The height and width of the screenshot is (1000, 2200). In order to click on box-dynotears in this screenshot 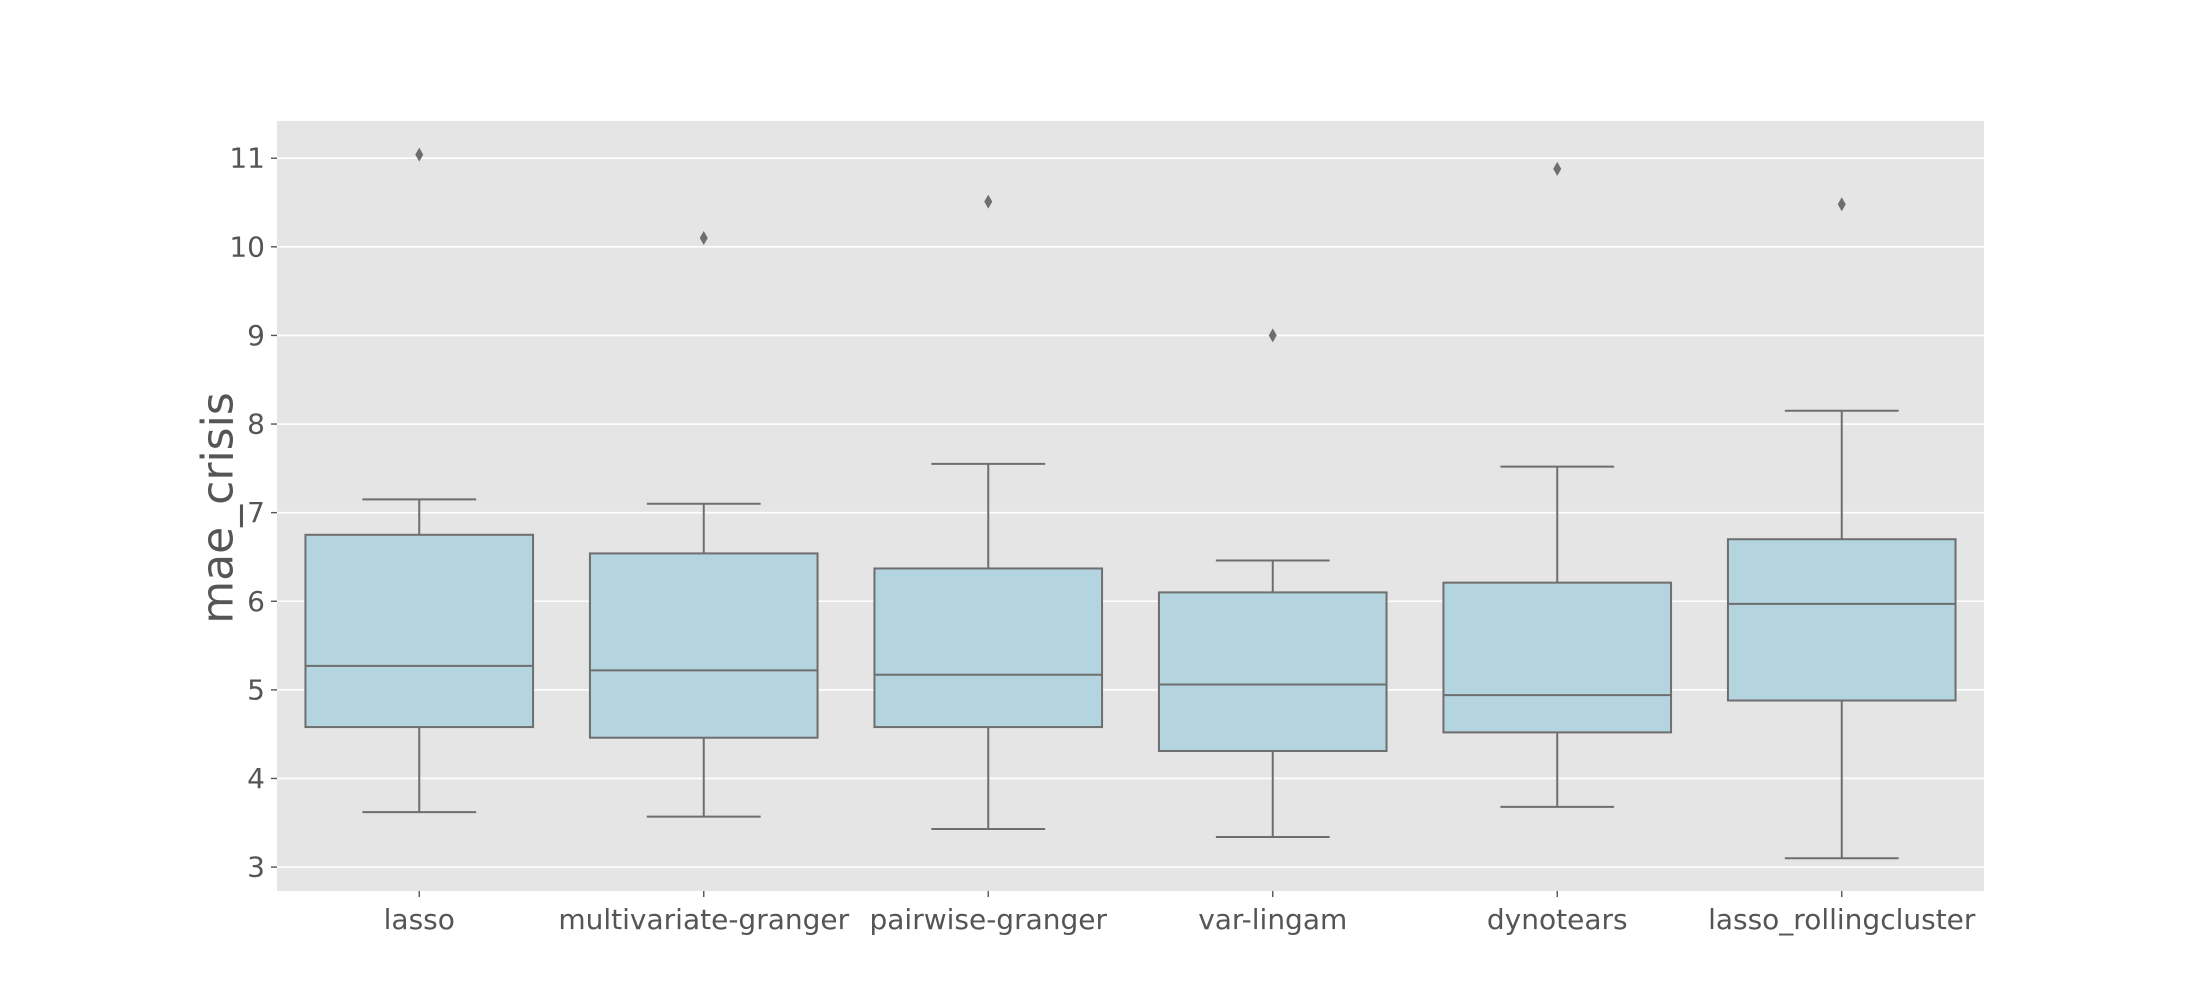, I will do `click(1557, 484)`.